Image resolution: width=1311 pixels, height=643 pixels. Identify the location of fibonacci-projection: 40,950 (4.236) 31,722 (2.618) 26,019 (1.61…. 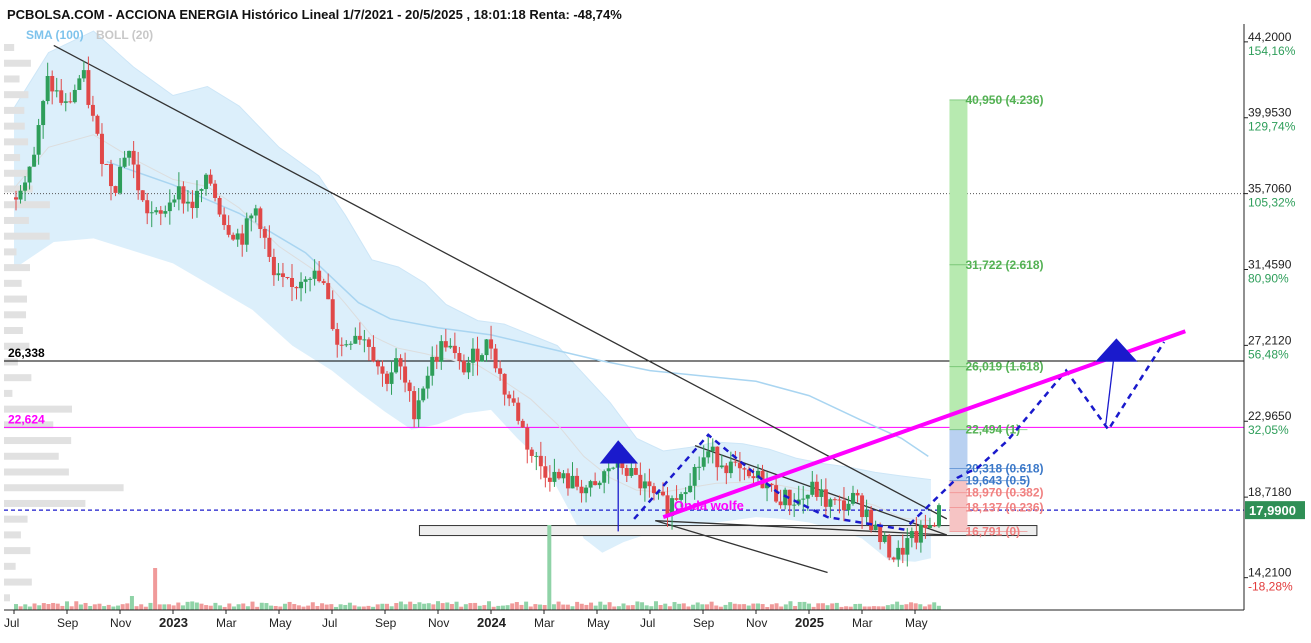
(996, 316).